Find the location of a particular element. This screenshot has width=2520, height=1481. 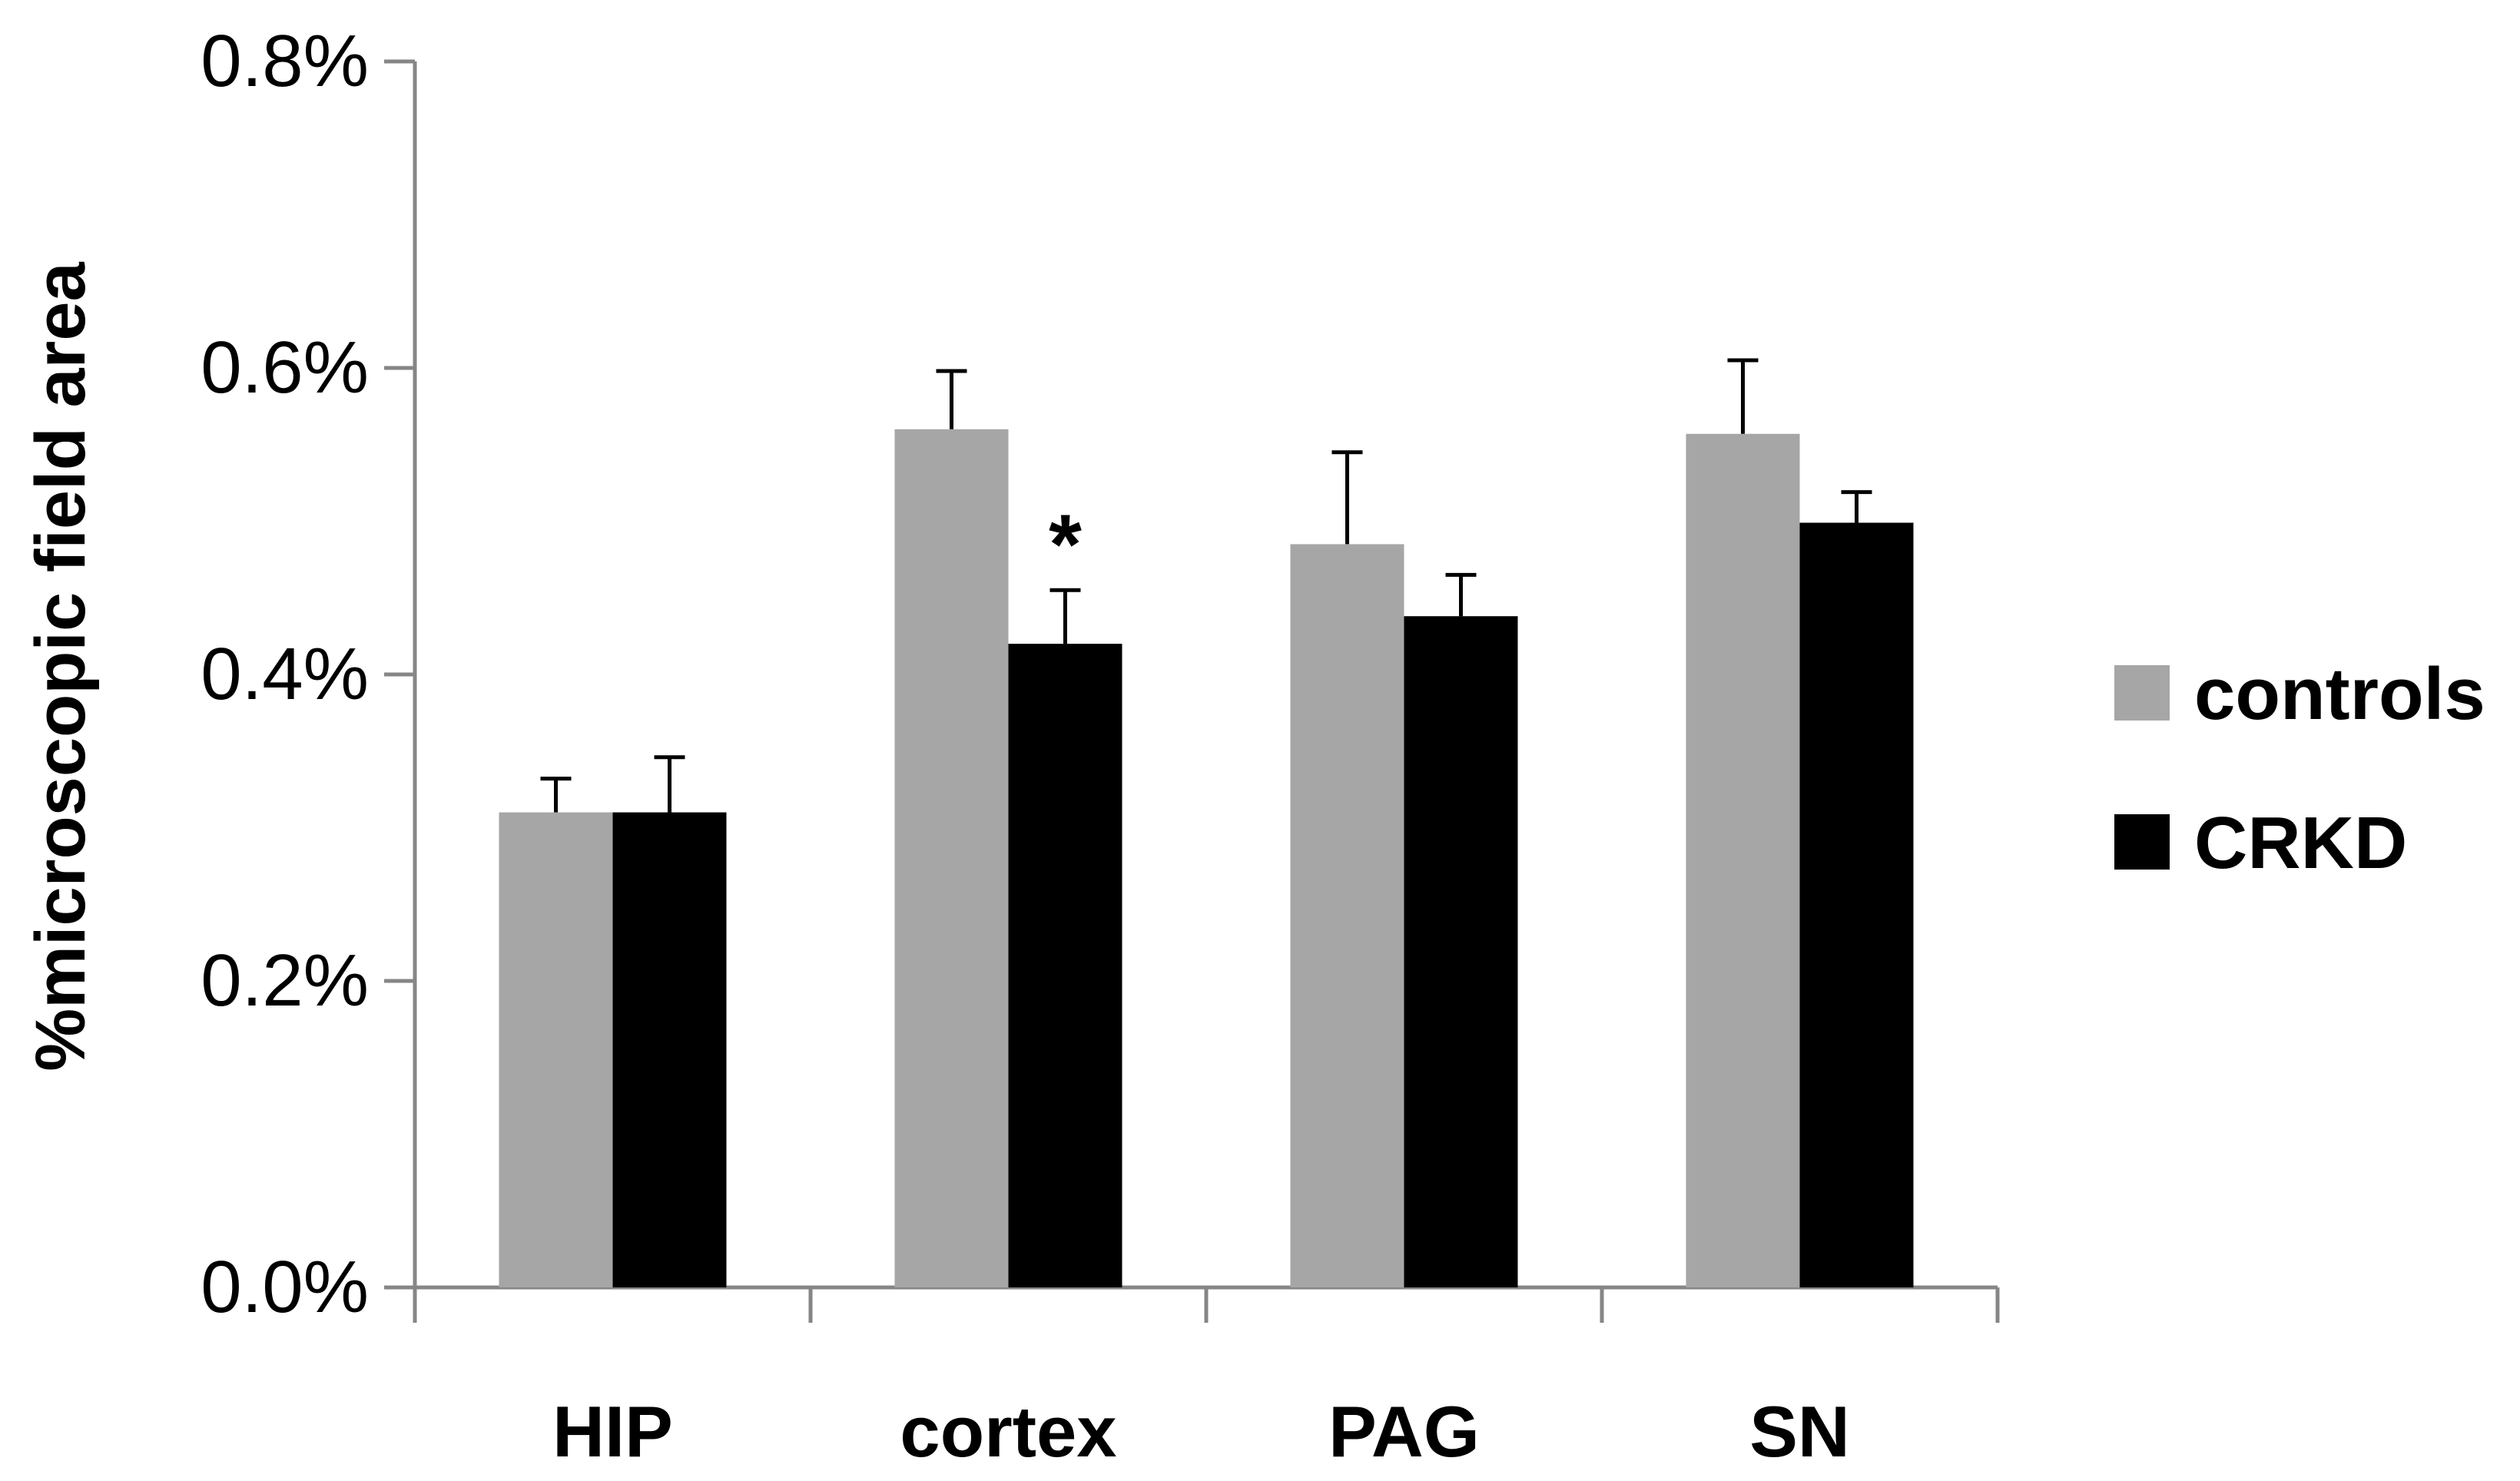

y-tick-label: 0.4% is located at coordinates (285, 674).